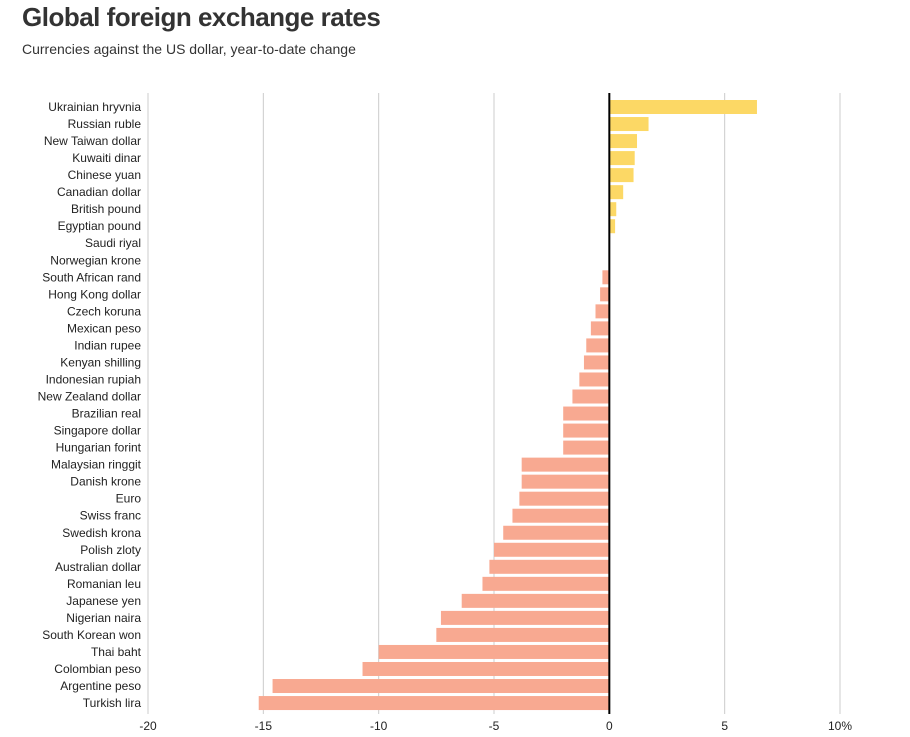 The width and height of the screenshot is (910, 737). What do you see at coordinates (106, 414) in the screenshot?
I see `category-label: Brazilian real` at bounding box center [106, 414].